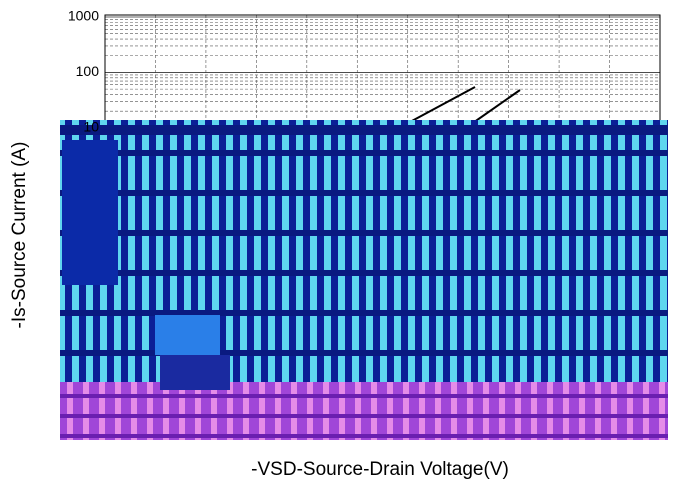 Image resolution: width=675 pixels, height=489 pixels. I want to click on y-tick-label: 10, so click(91, 127).